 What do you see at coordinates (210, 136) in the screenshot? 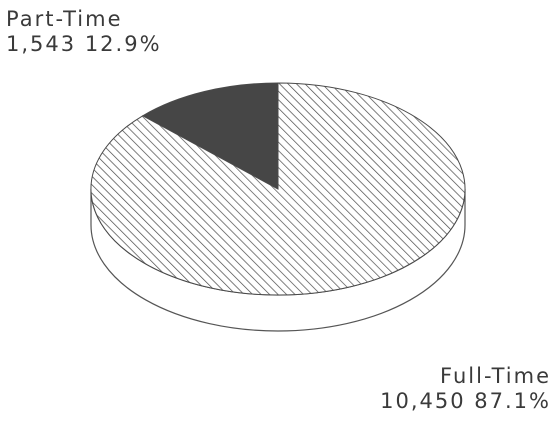
I see `pie-slice-part-time` at bounding box center [210, 136].